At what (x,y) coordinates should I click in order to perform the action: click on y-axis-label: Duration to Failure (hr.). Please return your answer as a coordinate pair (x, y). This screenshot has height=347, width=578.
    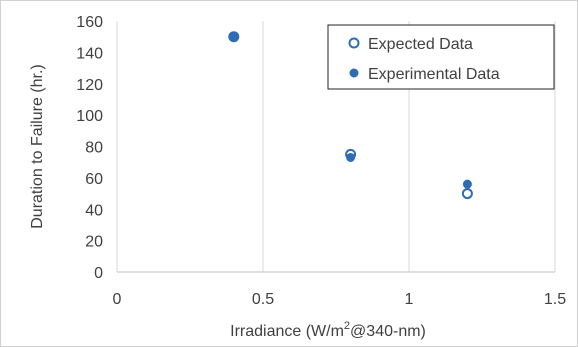
    Looking at the image, I should click on (37, 146).